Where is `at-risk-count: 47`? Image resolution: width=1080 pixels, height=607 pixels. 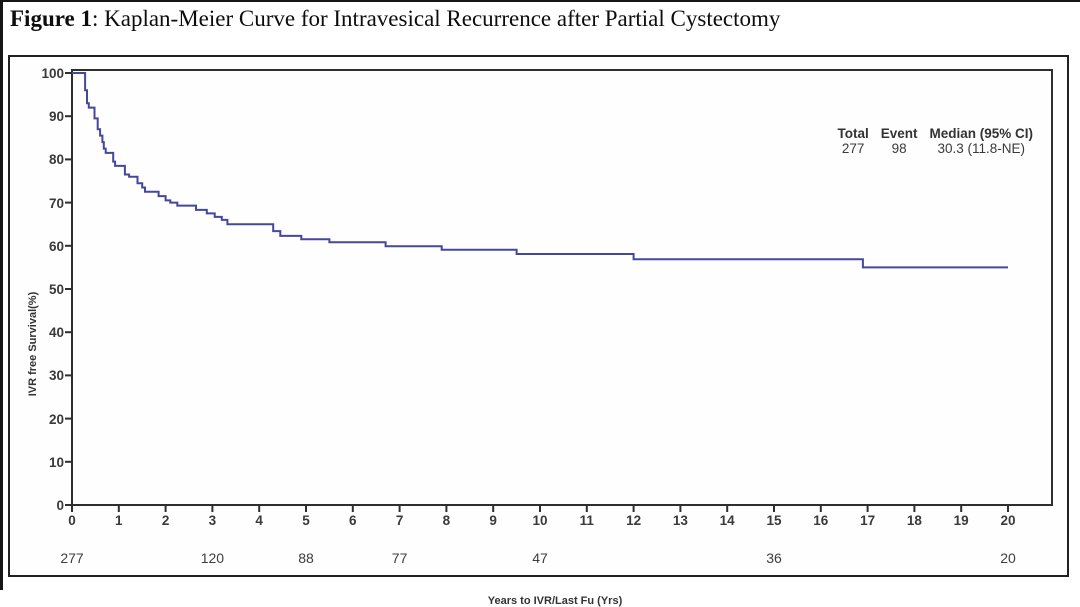
at-risk-count: 47 is located at coordinates (540, 558).